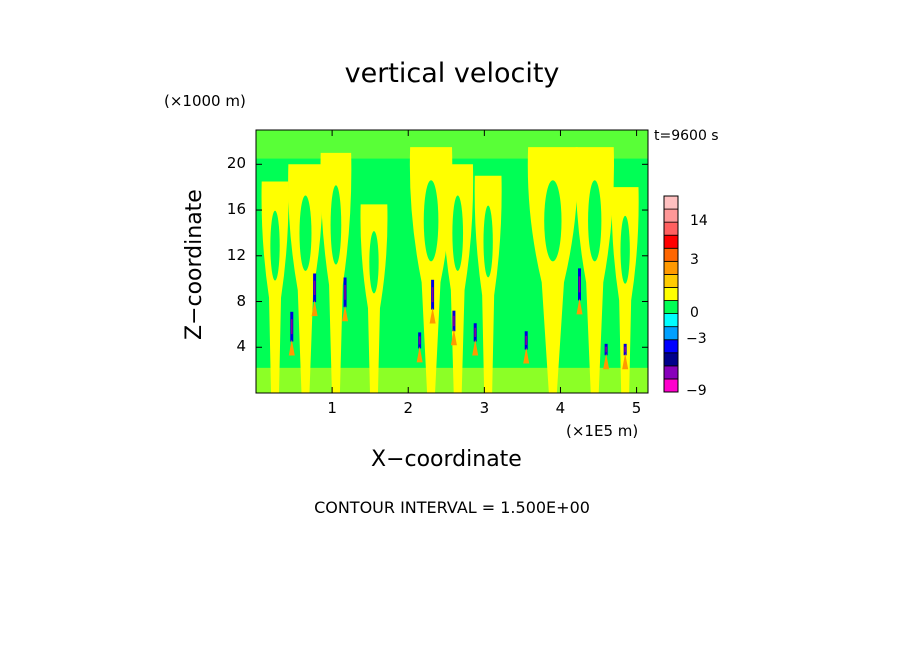 The height and width of the screenshot is (654, 904). I want to click on y-tick-label: 4, so click(241, 346).